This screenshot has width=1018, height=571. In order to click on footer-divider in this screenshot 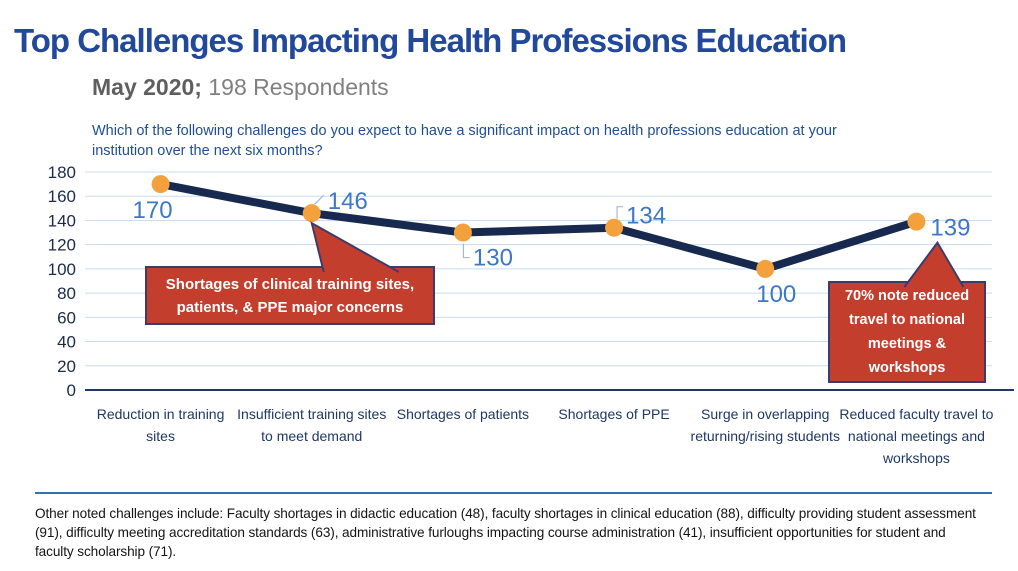, I will do `click(513, 493)`.